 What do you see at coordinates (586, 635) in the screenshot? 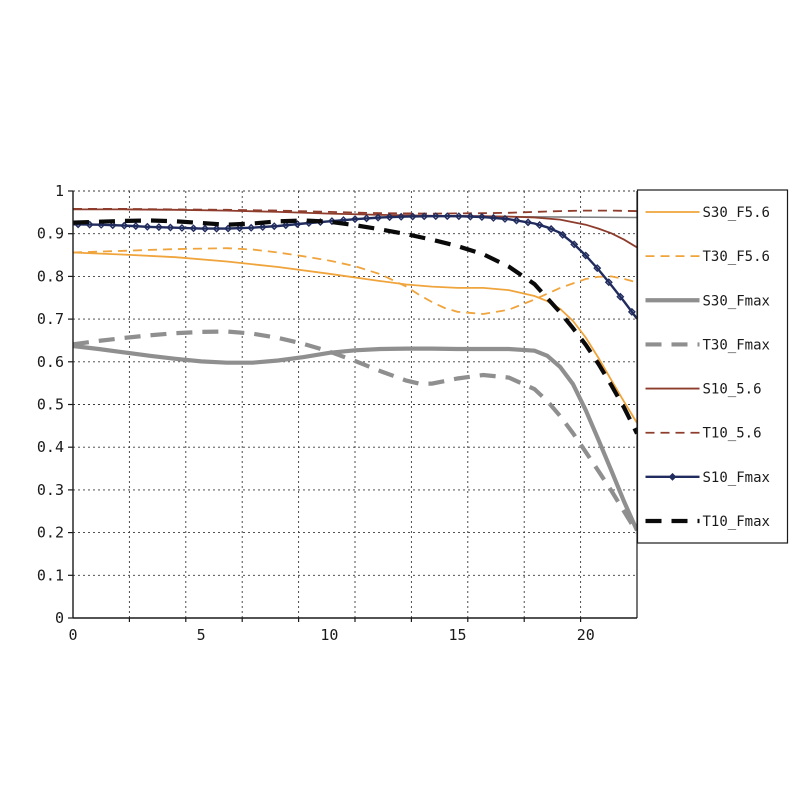
I see `x-tick-label: 20` at bounding box center [586, 635].